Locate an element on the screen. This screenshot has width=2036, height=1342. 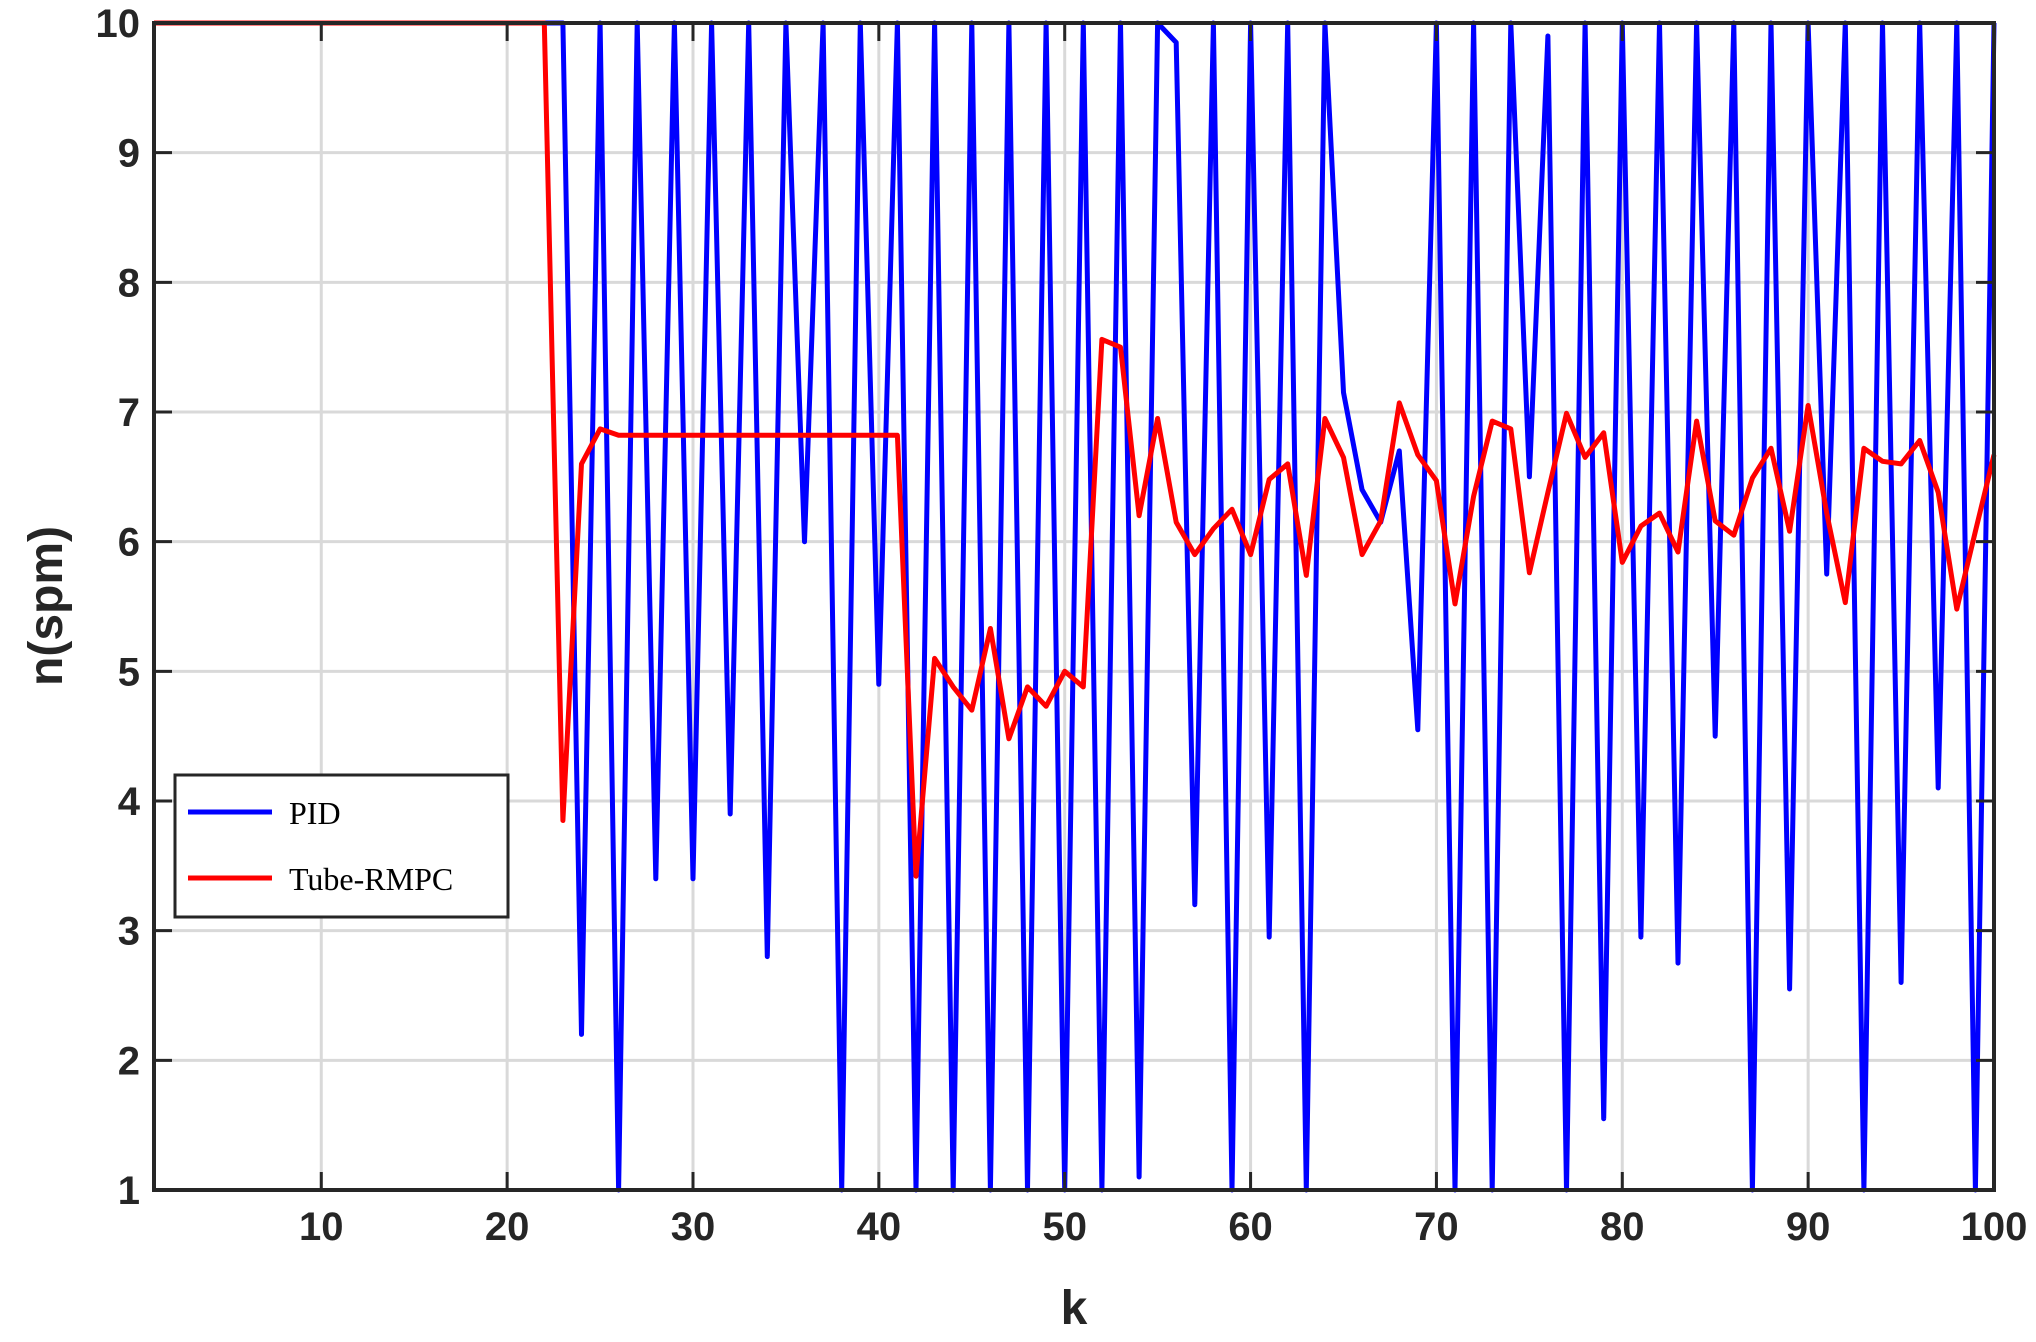
y-tick-label: 8 is located at coordinates (129, 283).